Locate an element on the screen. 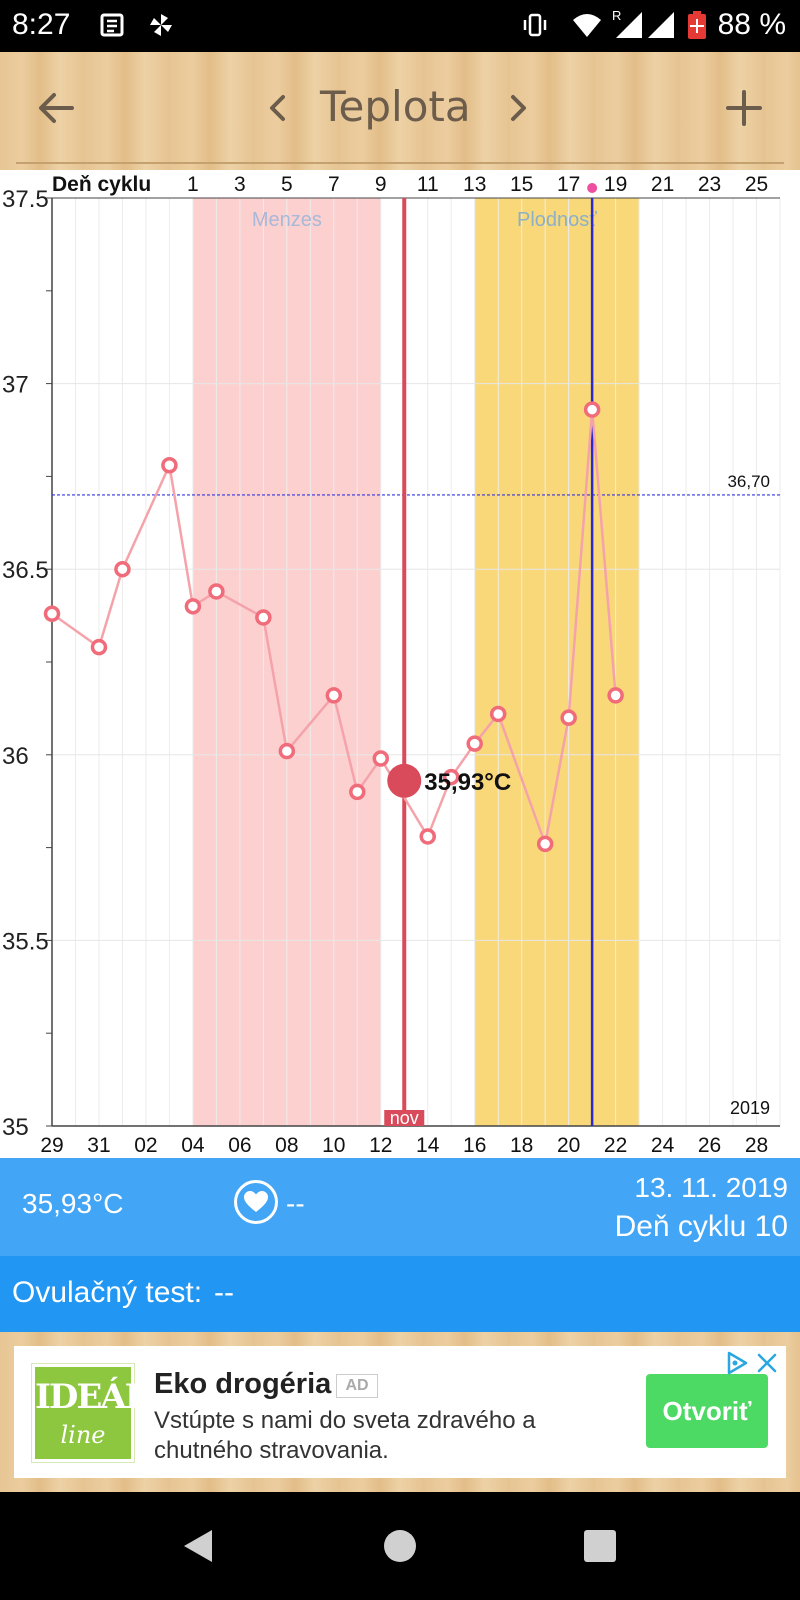 This screenshot has width=800, height=1600. nav-recents-button is located at coordinates (600, 1546).